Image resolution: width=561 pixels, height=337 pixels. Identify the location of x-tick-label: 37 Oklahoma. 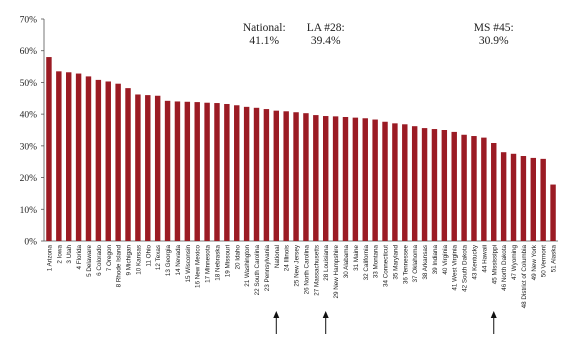
(415, 264).